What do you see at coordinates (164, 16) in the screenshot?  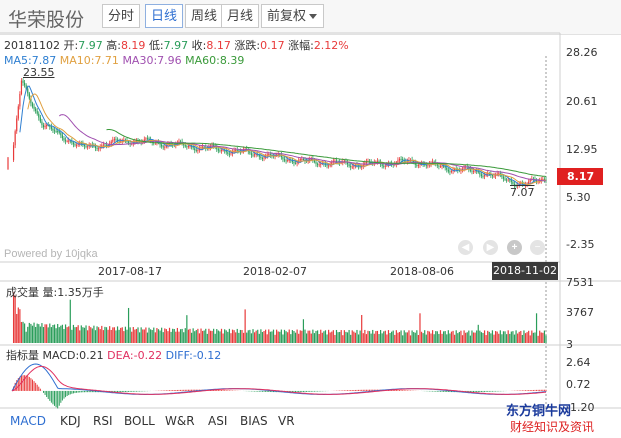 I see `tab-daily: 日线` at bounding box center [164, 16].